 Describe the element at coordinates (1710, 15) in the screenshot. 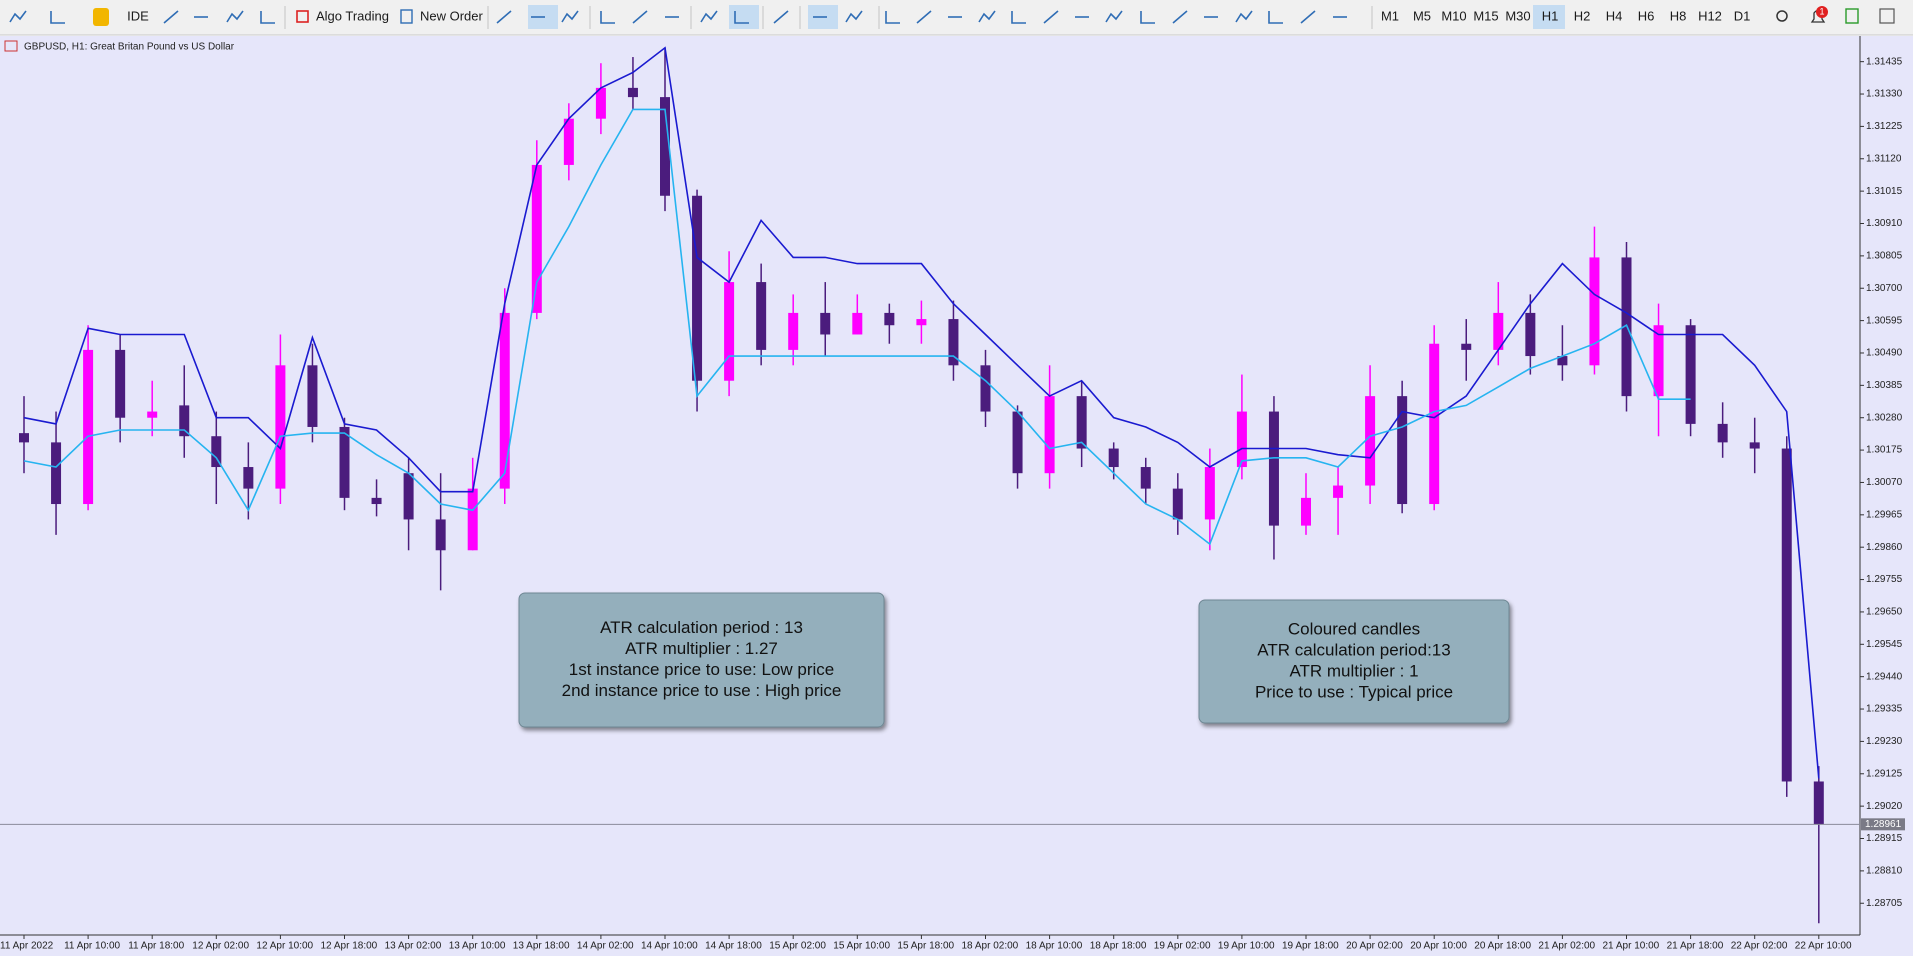

I see `timeframe-button: H12` at that location.